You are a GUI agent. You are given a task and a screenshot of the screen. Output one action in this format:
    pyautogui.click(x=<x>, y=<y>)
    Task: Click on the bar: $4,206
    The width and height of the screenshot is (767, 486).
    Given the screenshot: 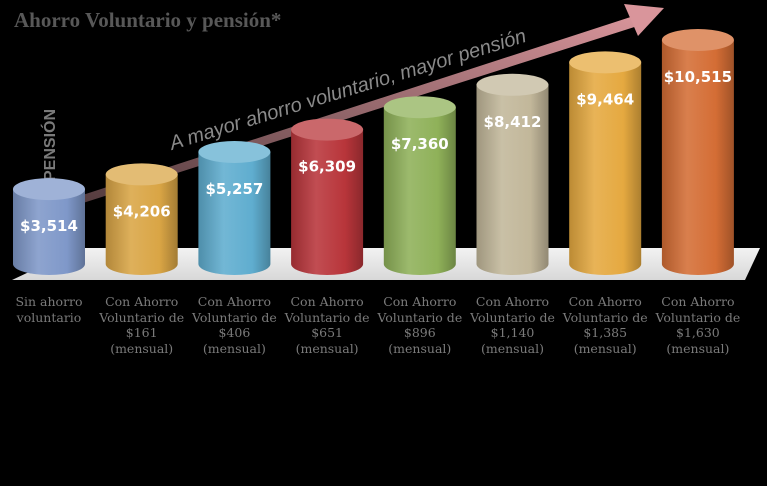 What is the action you would take?
    pyautogui.click(x=141, y=219)
    